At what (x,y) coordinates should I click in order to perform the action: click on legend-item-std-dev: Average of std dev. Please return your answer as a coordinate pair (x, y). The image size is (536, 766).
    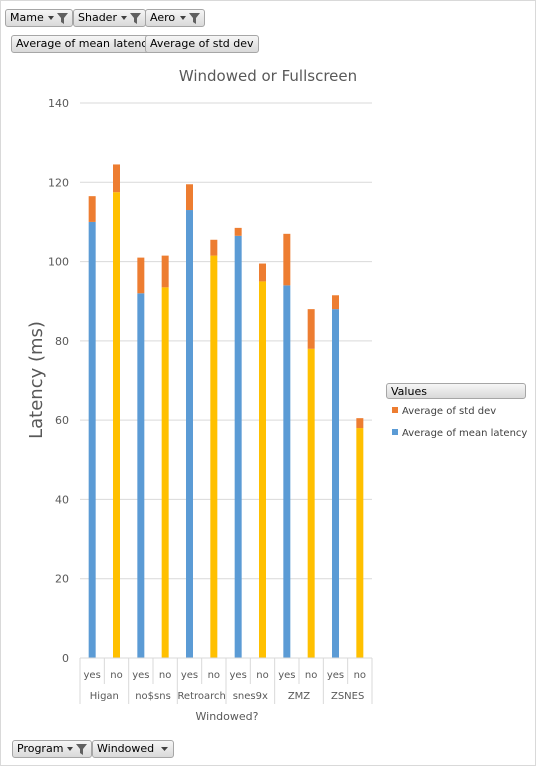
    Looking at the image, I should click on (444, 411).